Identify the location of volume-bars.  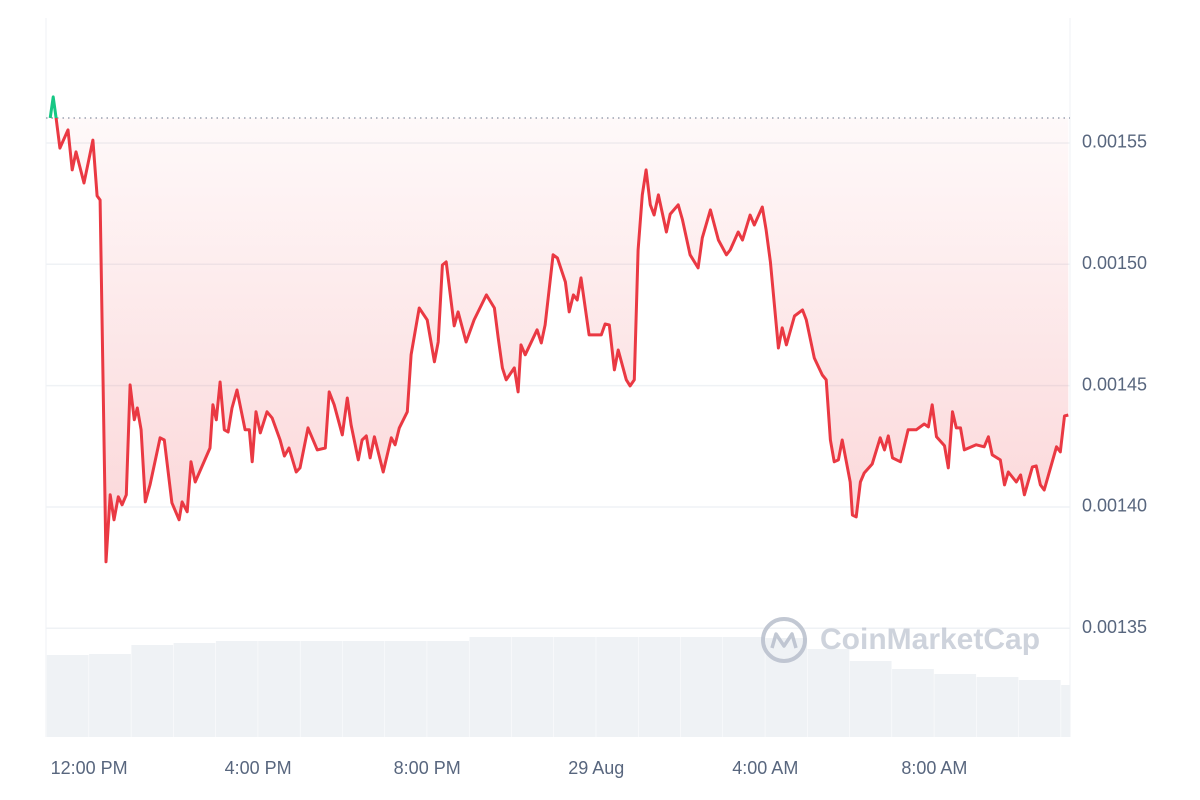
(558, 687).